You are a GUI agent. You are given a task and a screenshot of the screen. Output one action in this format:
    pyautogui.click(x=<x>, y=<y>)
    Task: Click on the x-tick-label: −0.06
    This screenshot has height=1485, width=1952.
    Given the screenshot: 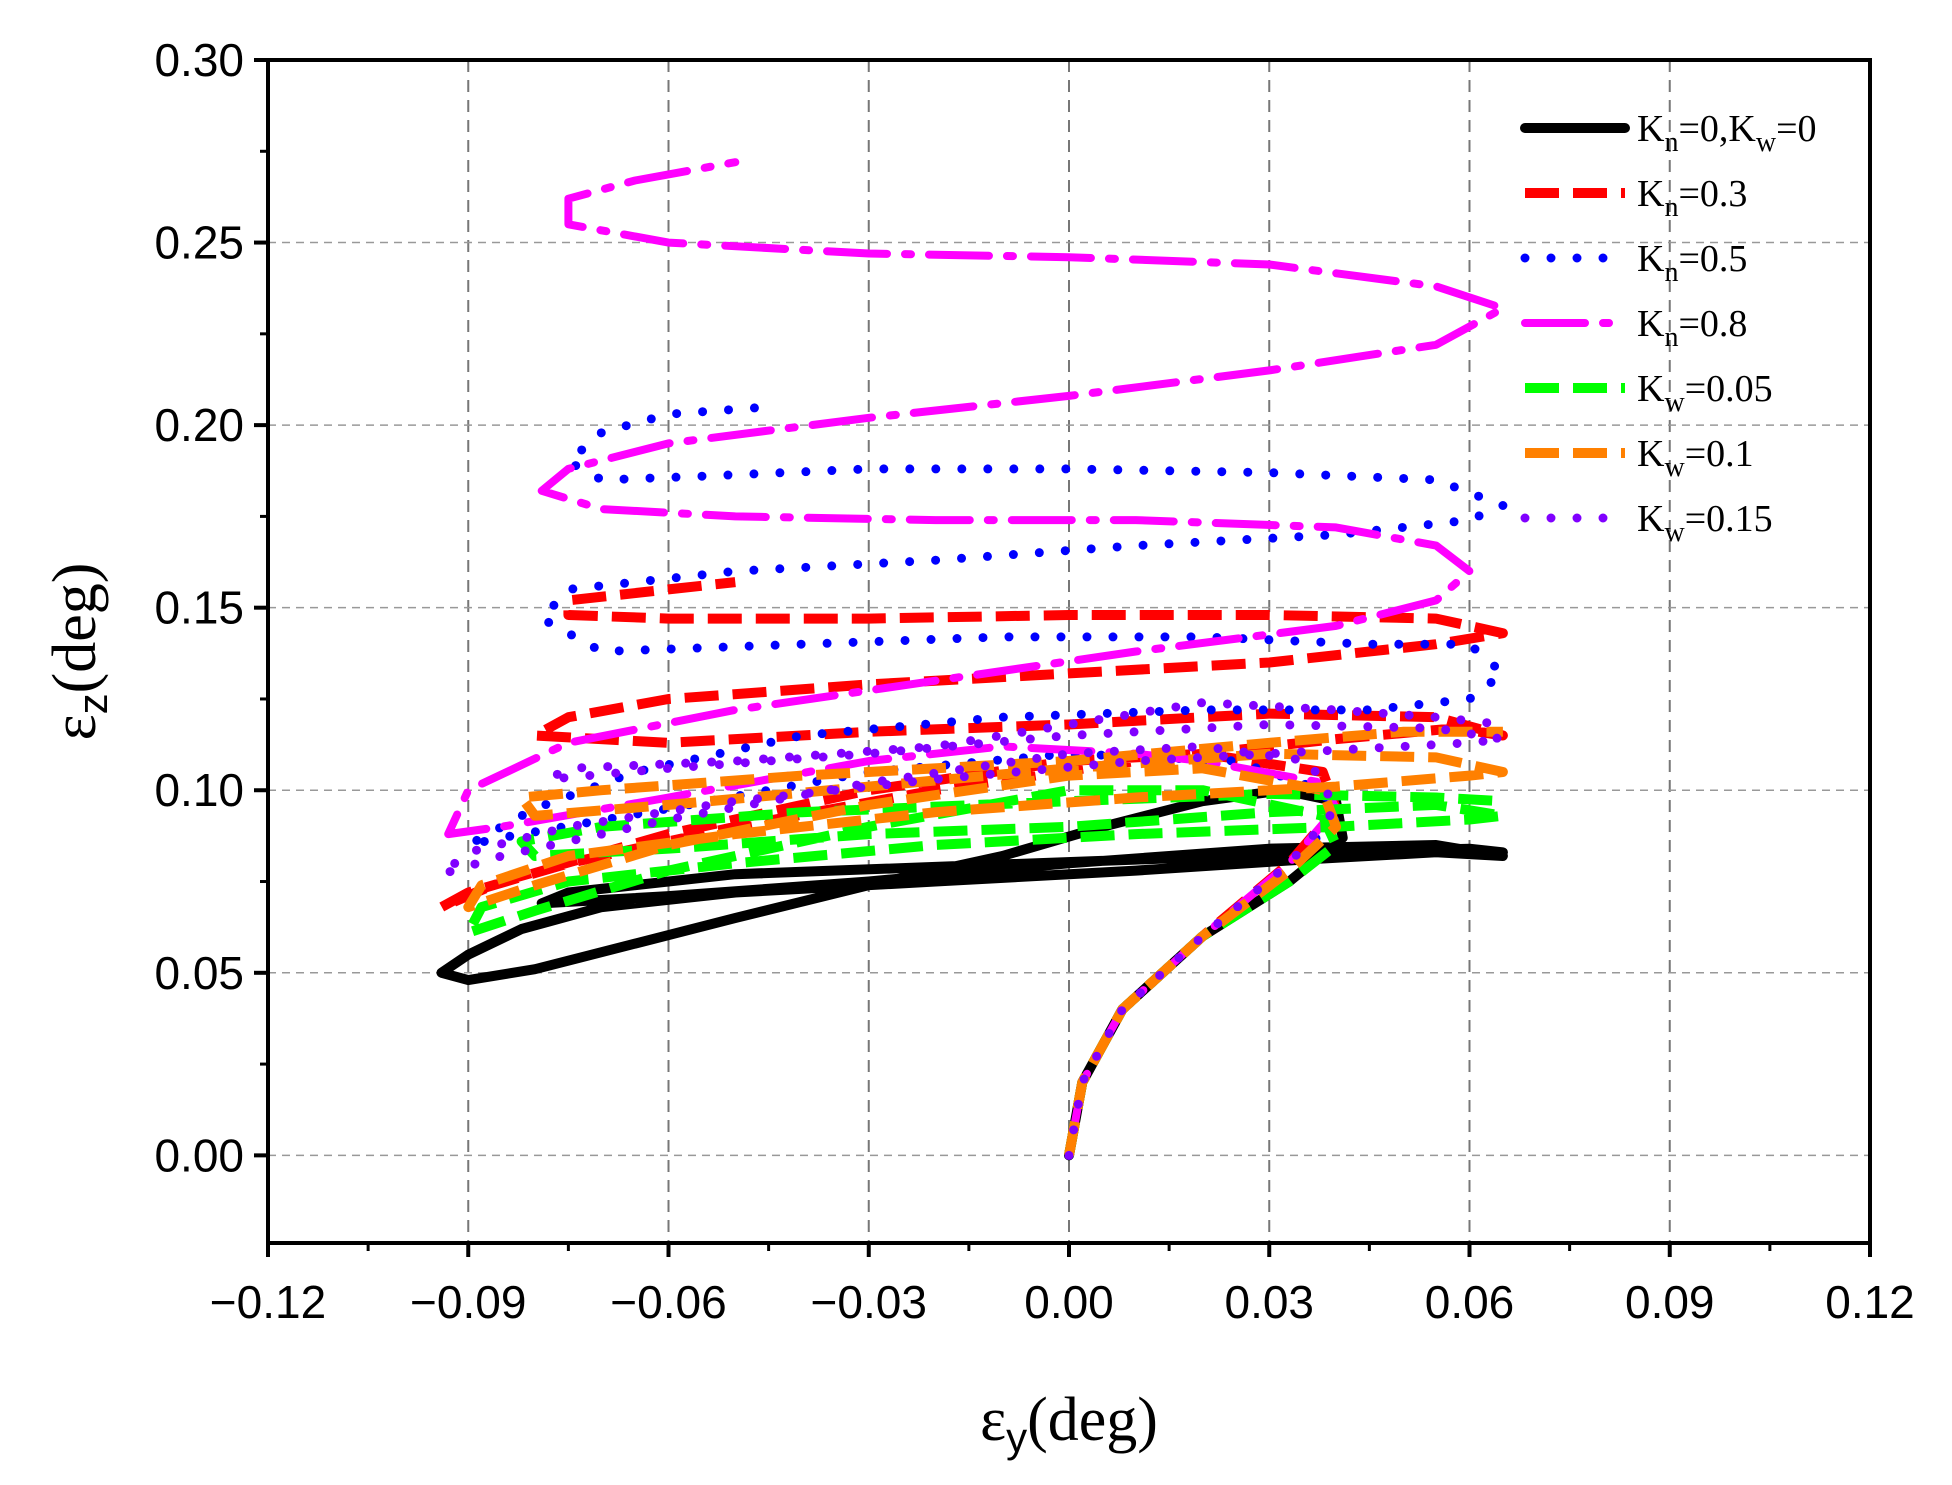 What is the action you would take?
    pyautogui.click(x=668, y=1302)
    